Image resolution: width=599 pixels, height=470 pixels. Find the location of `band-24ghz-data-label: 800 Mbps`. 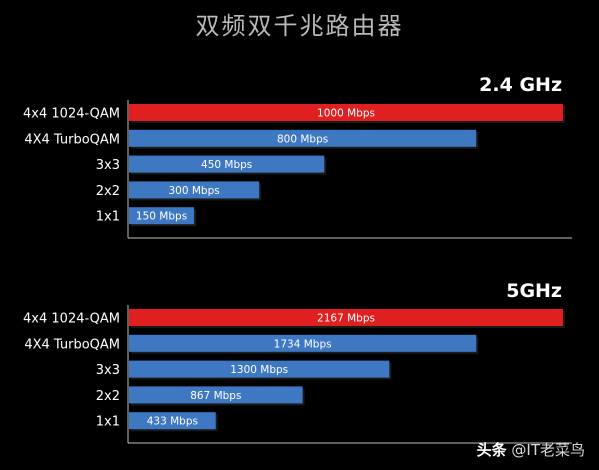

band-24ghz-data-label: 800 Mbps is located at coordinates (302, 139).